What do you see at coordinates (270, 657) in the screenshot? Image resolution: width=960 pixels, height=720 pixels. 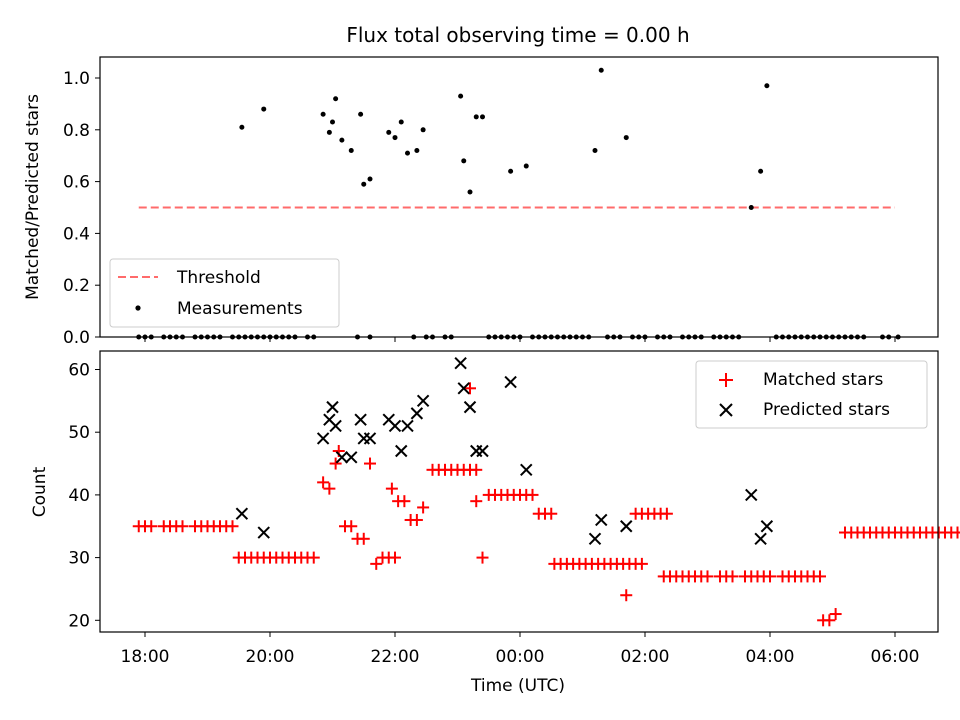 I see `bottom-xtick-label: 20:00` at bounding box center [270, 657].